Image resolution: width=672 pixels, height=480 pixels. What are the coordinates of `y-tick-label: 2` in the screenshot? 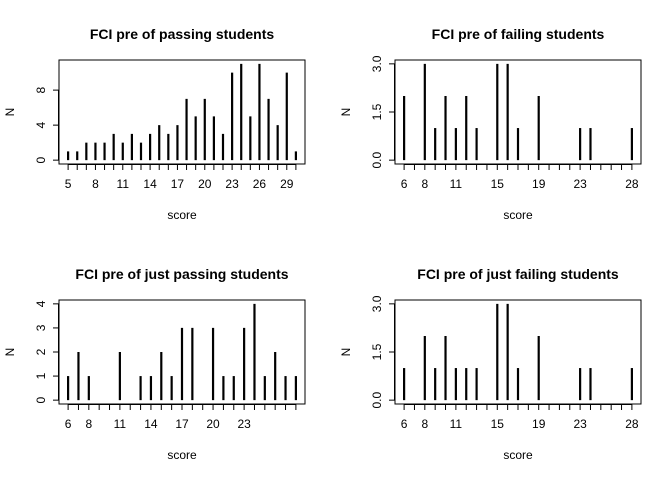 It's located at (41, 351).